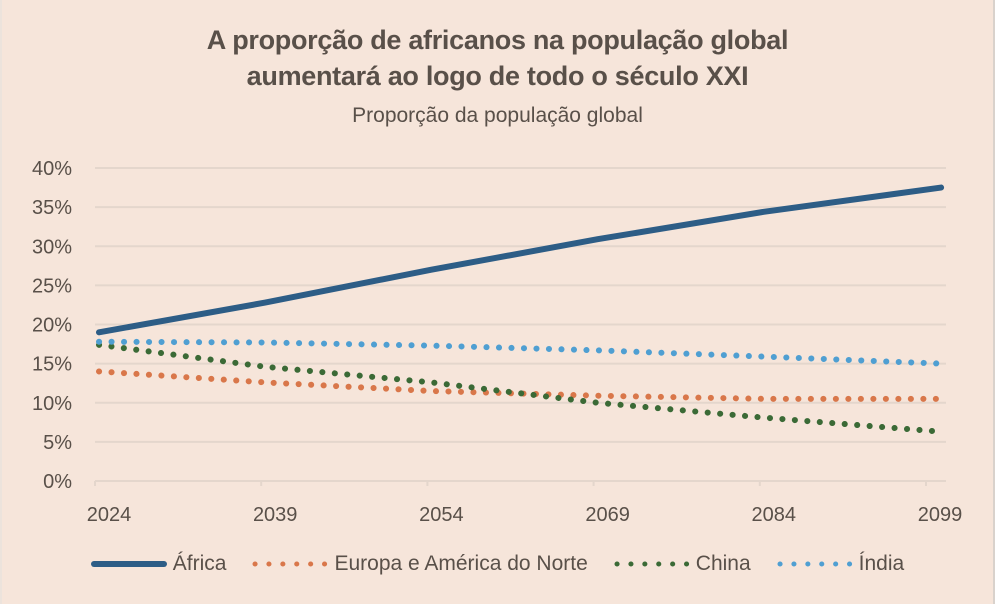 The height and width of the screenshot is (604, 998). Describe the element at coordinates (52, 169) in the screenshot. I see `y-tick-label: 40%` at that location.